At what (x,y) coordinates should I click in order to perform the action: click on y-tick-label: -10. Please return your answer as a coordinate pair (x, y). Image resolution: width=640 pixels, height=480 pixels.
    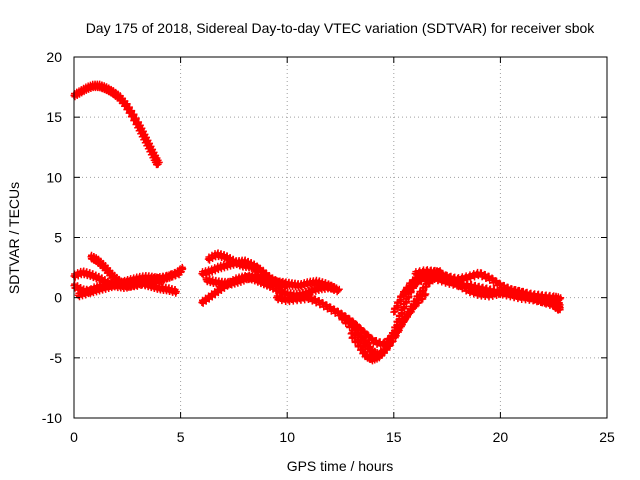
    Looking at the image, I should click on (52, 418).